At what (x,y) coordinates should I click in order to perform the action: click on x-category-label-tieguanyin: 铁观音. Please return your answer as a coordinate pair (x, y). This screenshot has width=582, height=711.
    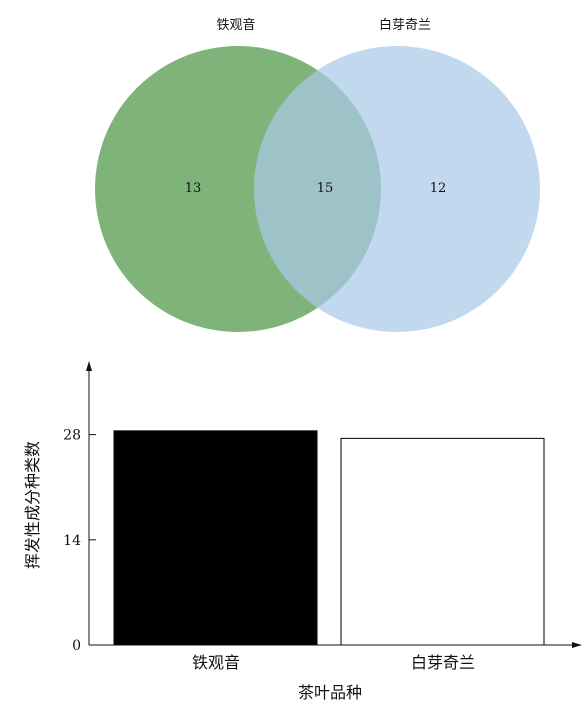
    Looking at the image, I should click on (216, 662).